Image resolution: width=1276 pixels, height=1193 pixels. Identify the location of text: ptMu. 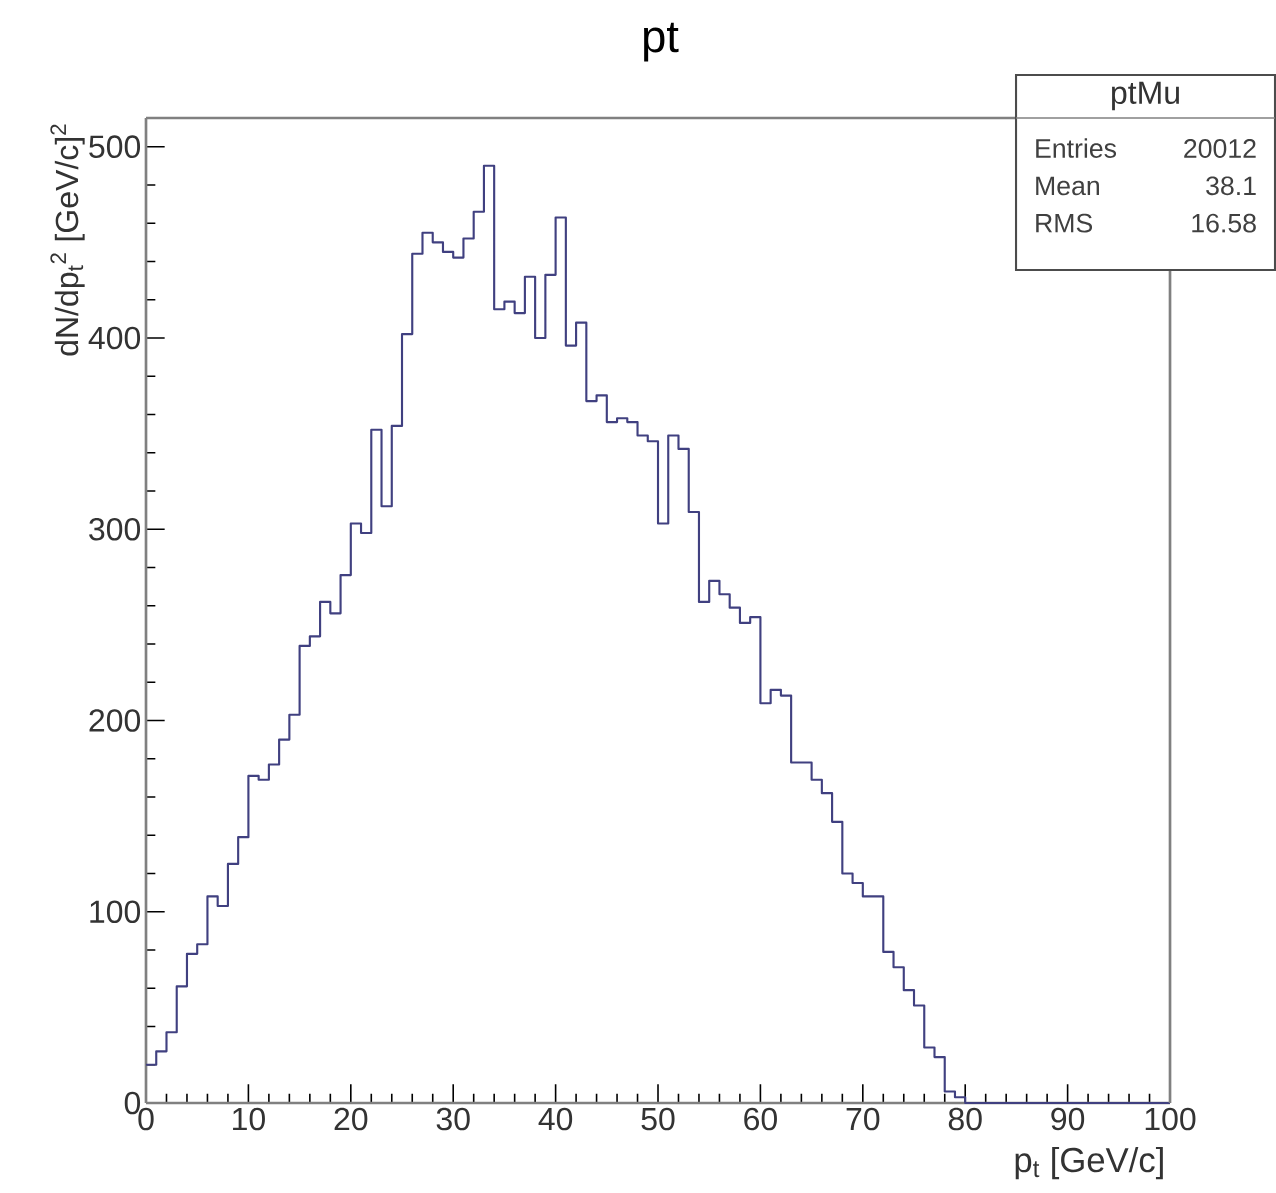
(1145, 96).